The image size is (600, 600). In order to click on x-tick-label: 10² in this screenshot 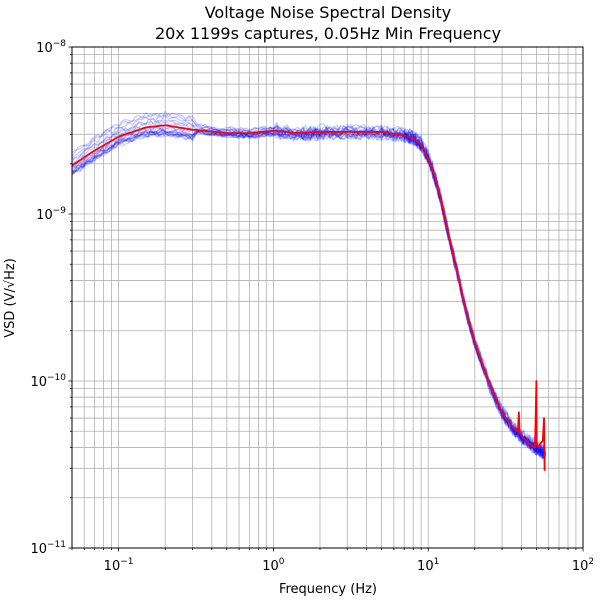, I will do `click(583, 565)`.